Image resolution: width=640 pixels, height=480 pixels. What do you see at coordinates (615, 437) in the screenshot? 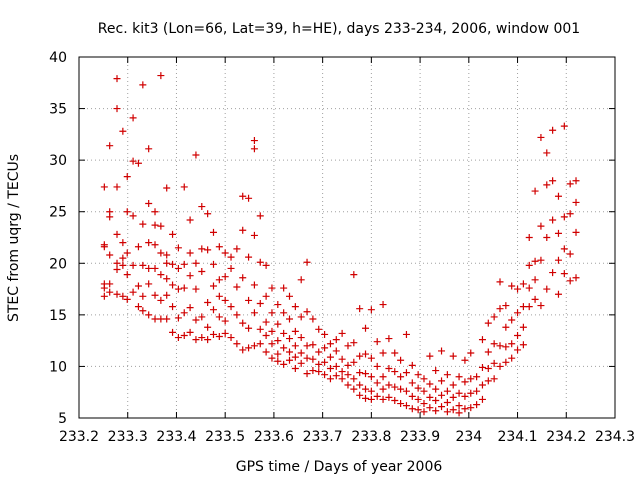
I see `x-tick-label: 234.3` at bounding box center [615, 437].